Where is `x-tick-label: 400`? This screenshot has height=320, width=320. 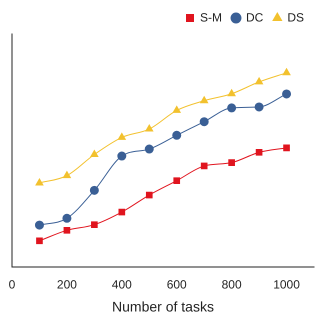 x-tick-label: 400 is located at coordinates (122, 284).